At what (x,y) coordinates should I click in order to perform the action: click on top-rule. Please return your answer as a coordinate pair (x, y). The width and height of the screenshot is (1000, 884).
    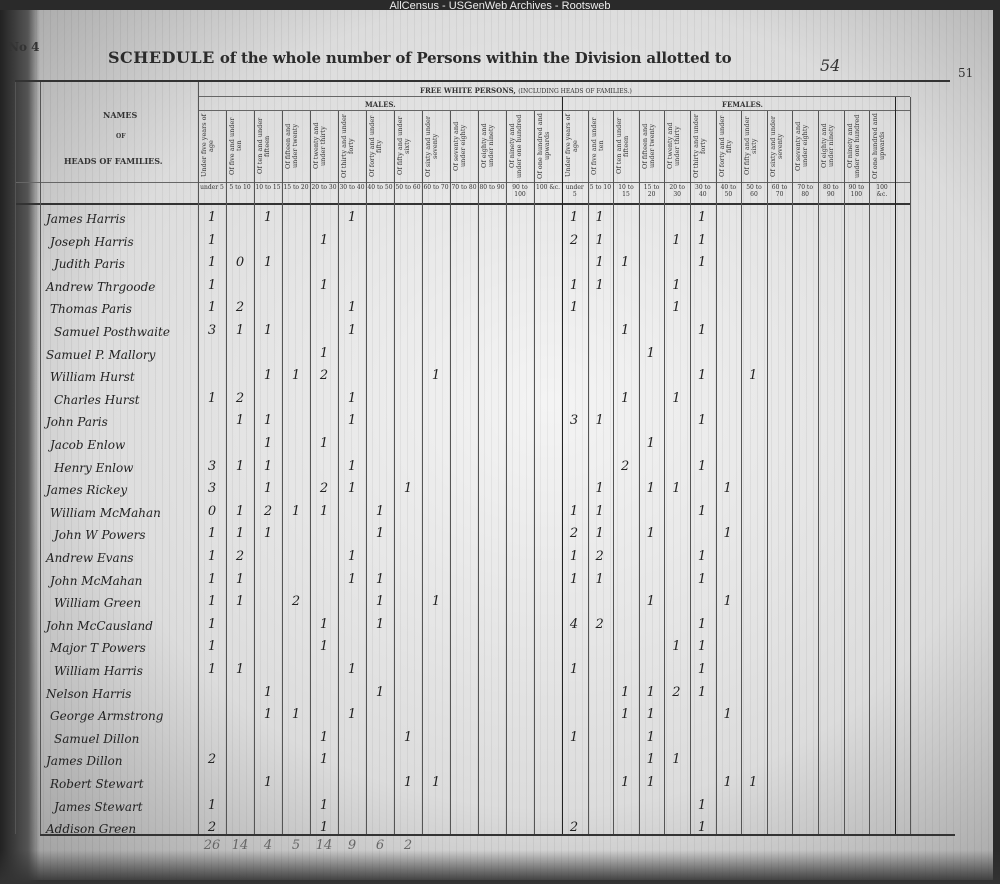
    Looking at the image, I should click on (482, 81).